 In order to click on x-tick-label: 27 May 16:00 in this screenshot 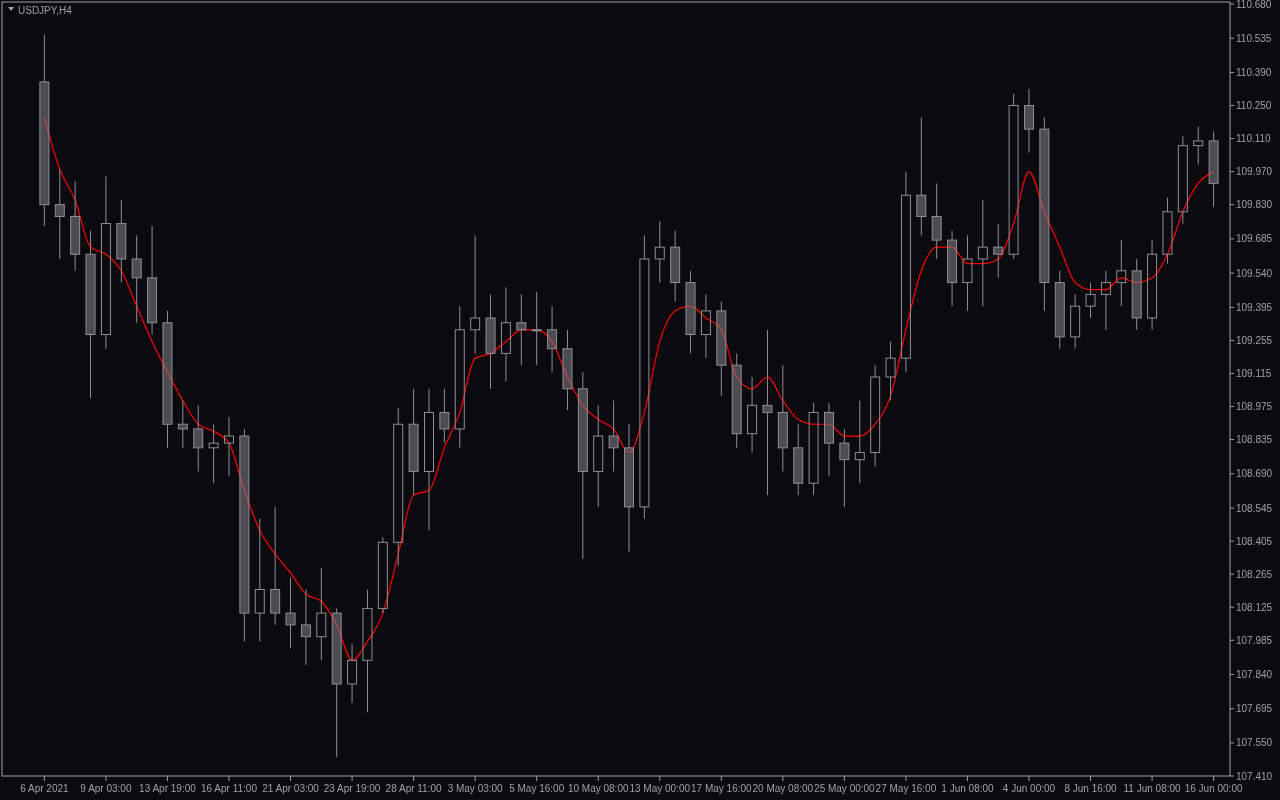, I will do `click(906, 788)`.